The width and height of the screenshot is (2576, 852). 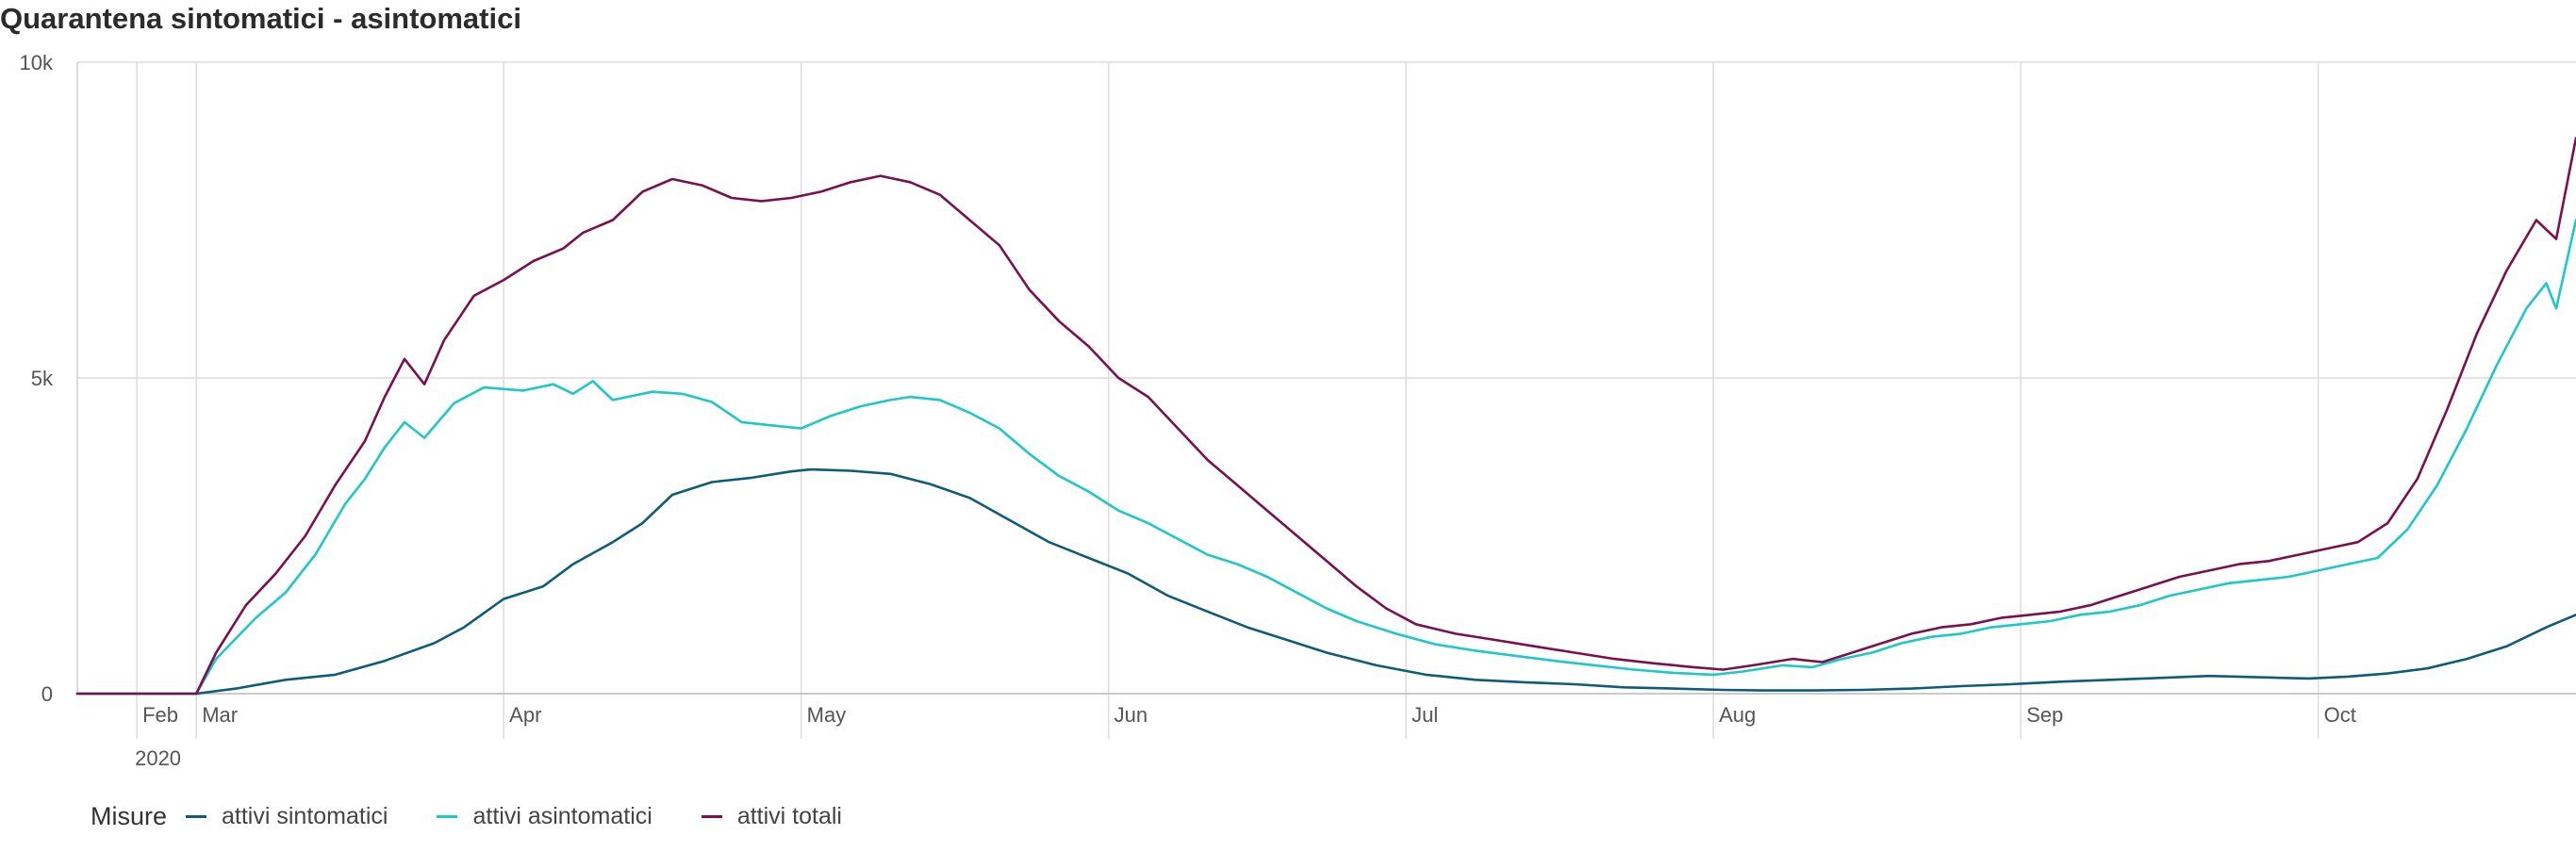 I want to click on x-tick-label: May, so click(x=827, y=715).